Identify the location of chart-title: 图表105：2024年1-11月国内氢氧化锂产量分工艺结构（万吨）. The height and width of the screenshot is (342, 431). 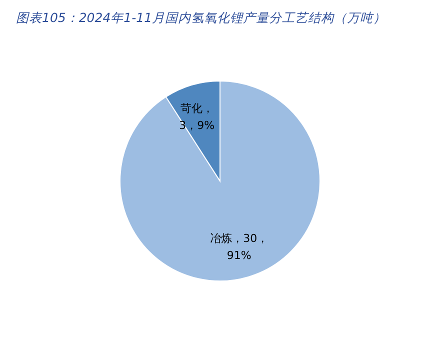
(201, 18).